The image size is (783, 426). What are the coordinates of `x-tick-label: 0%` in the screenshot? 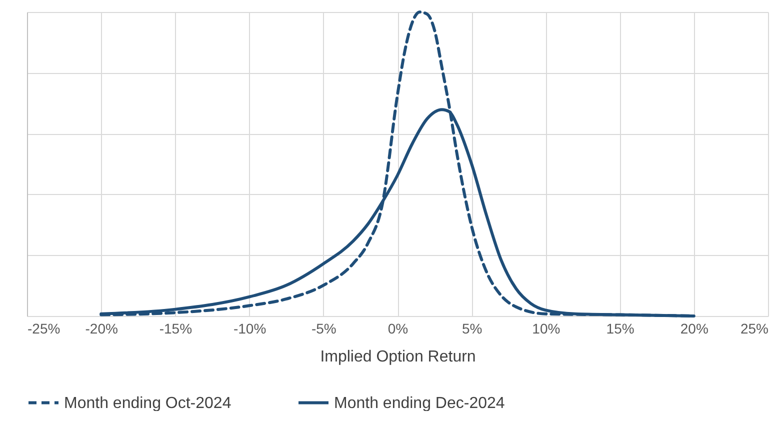 It's located at (398, 328).